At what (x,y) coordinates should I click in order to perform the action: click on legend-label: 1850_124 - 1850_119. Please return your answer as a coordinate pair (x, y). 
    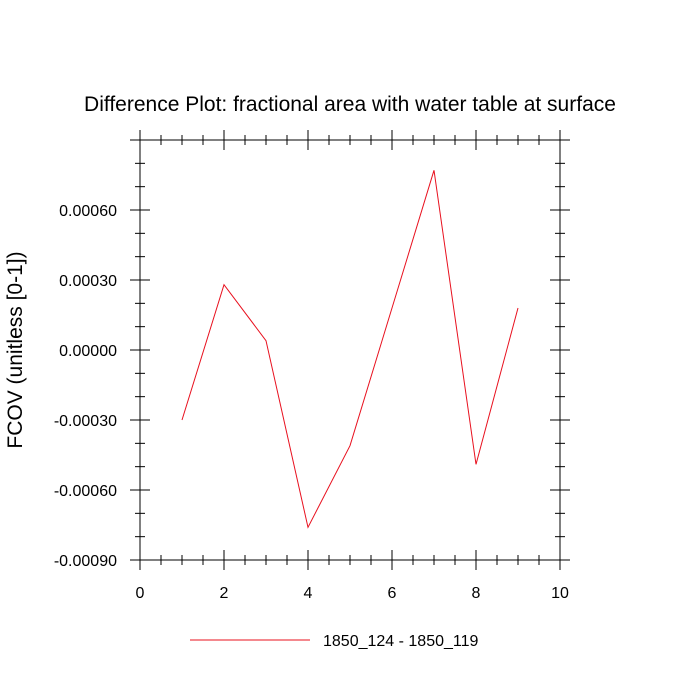
    Looking at the image, I should click on (401, 641).